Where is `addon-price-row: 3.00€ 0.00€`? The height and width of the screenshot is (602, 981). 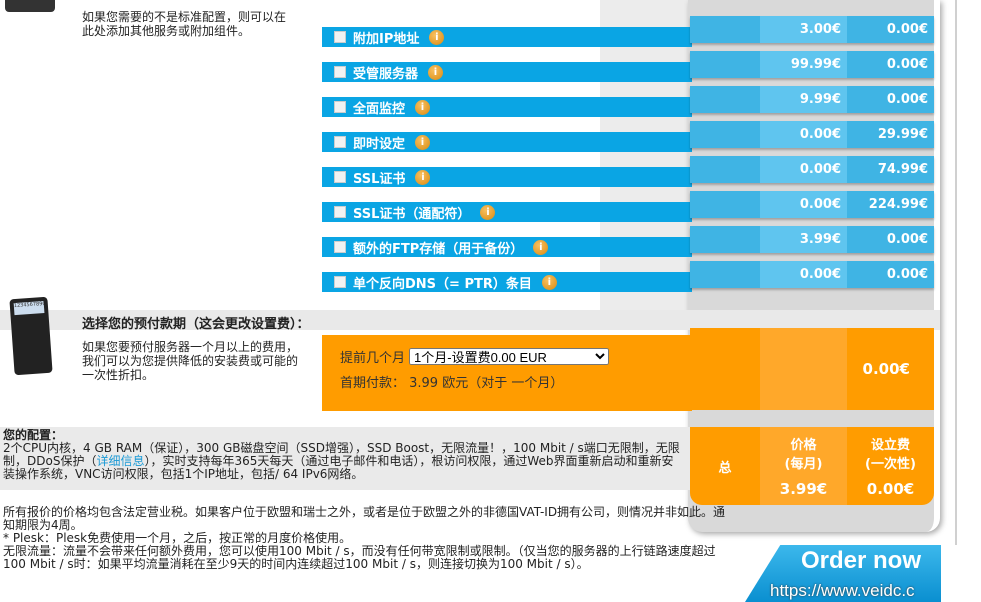
addon-price-row: 3.00€ 0.00€ is located at coordinates (812, 29).